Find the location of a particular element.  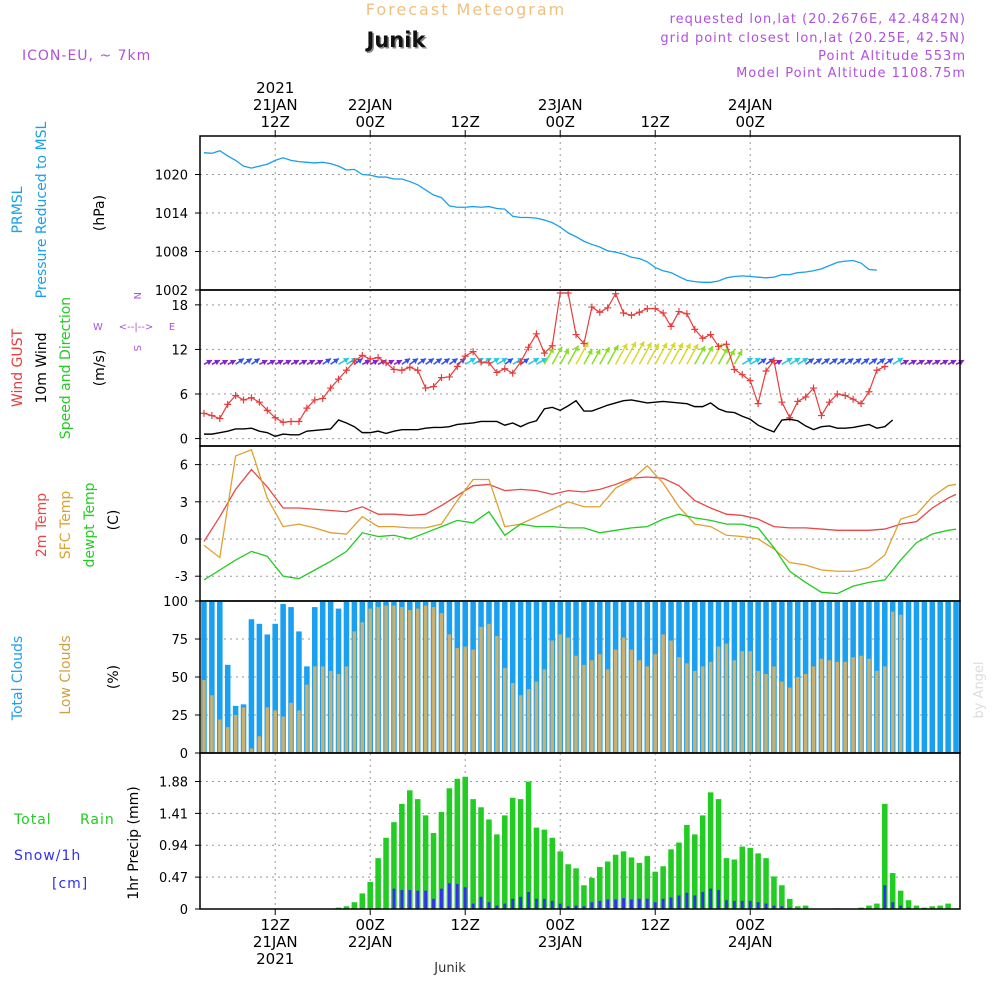

temp-labels: 2m Temp SFC Temp dewpt Temp (C) is located at coordinates (78, 524).